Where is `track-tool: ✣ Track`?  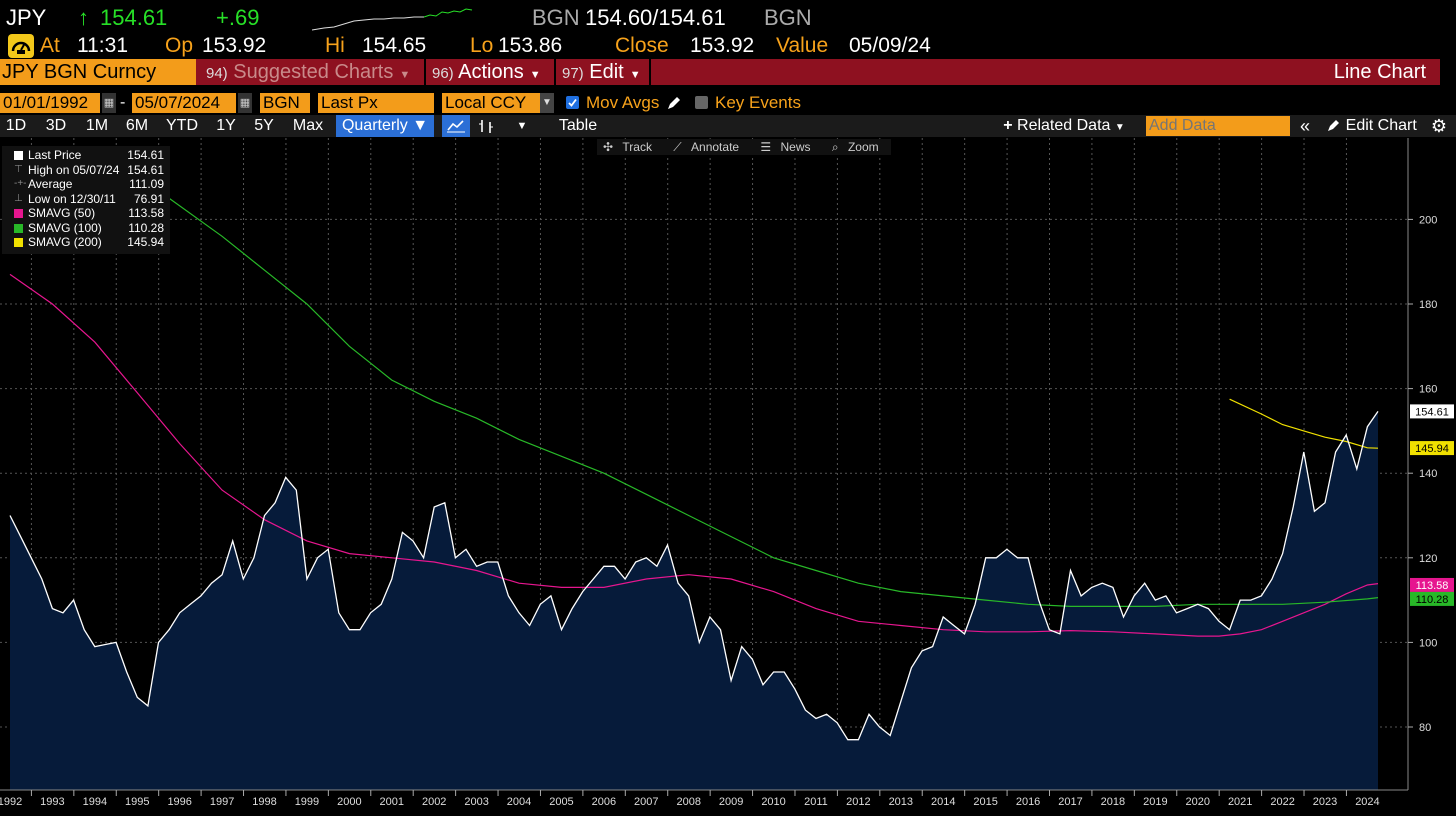 track-tool: ✣ Track is located at coordinates (630, 147).